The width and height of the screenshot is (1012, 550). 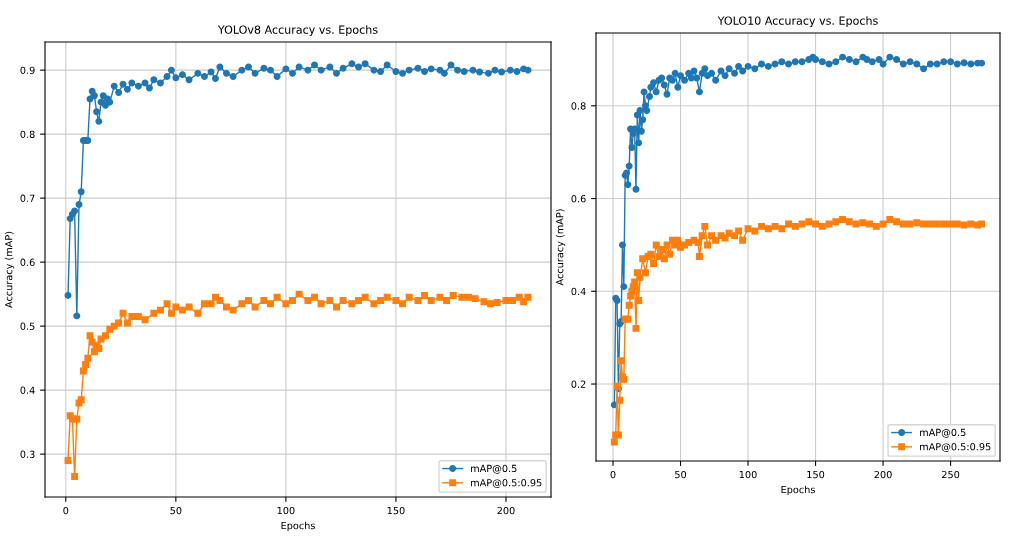 I want to click on y-tick-label: 0.3, so click(x=27, y=454).